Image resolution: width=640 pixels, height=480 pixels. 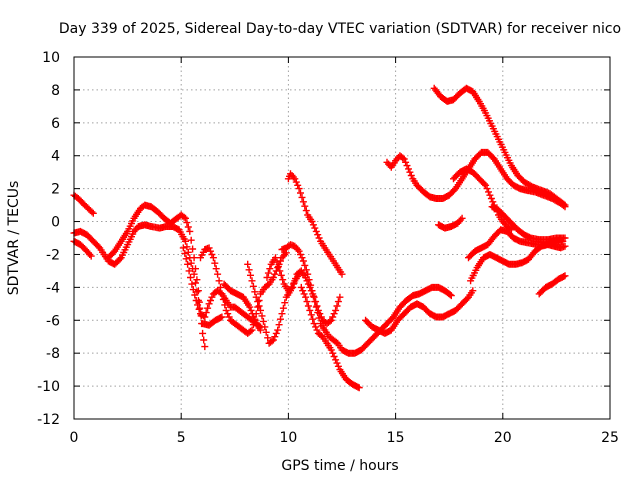 What do you see at coordinates (14, 238) in the screenshot?
I see `y-axis-label: SDTVAR / TECUs` at bounding box center [14, 238].